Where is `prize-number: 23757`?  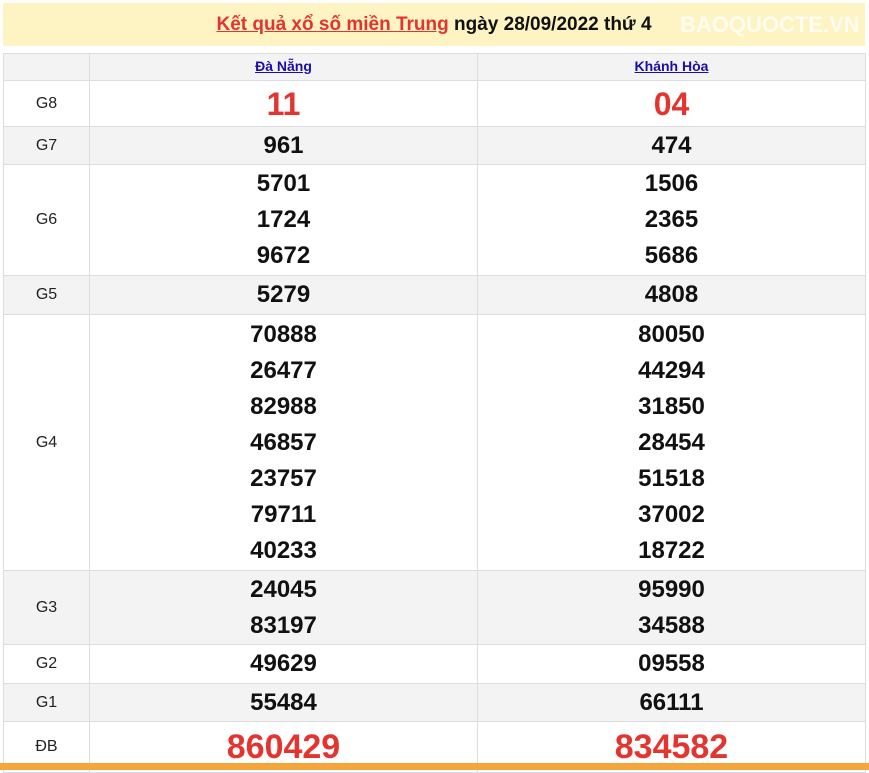 prize-number: 23757 is located at coordinates (283, 478).